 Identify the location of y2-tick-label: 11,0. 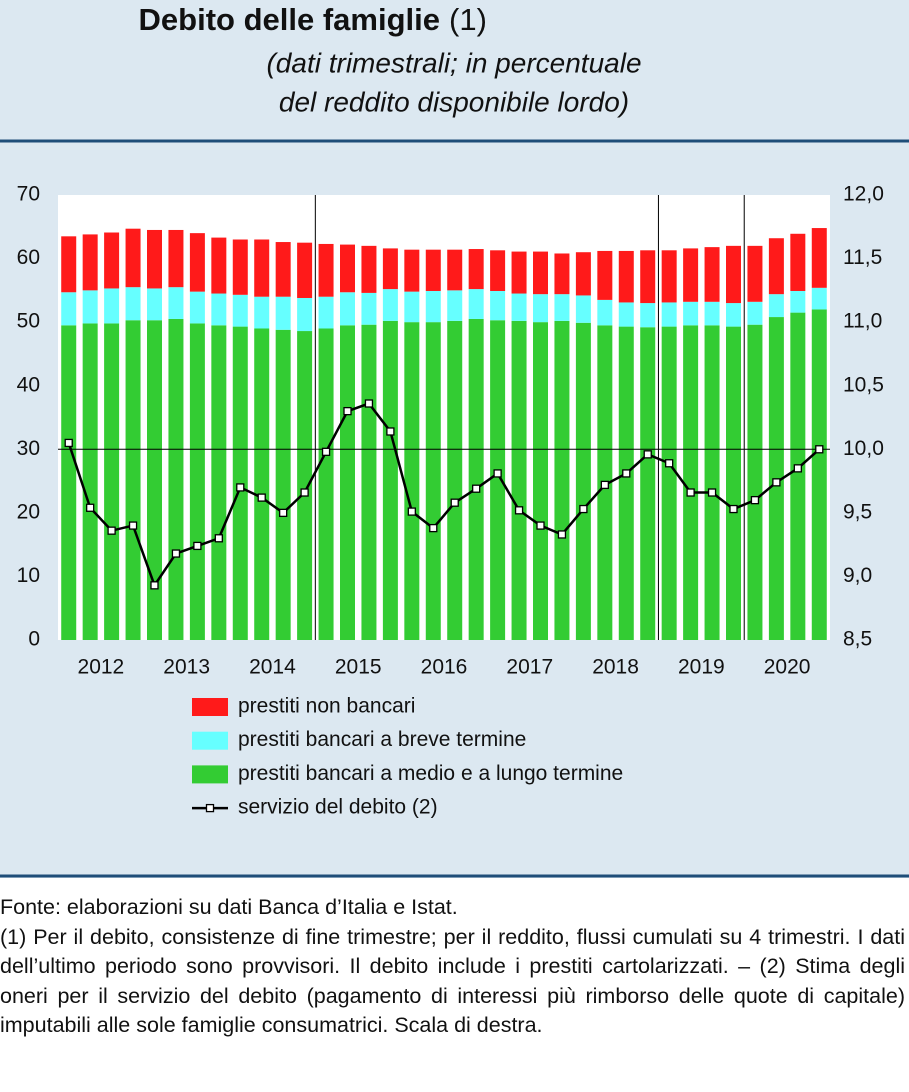
(862, 321).